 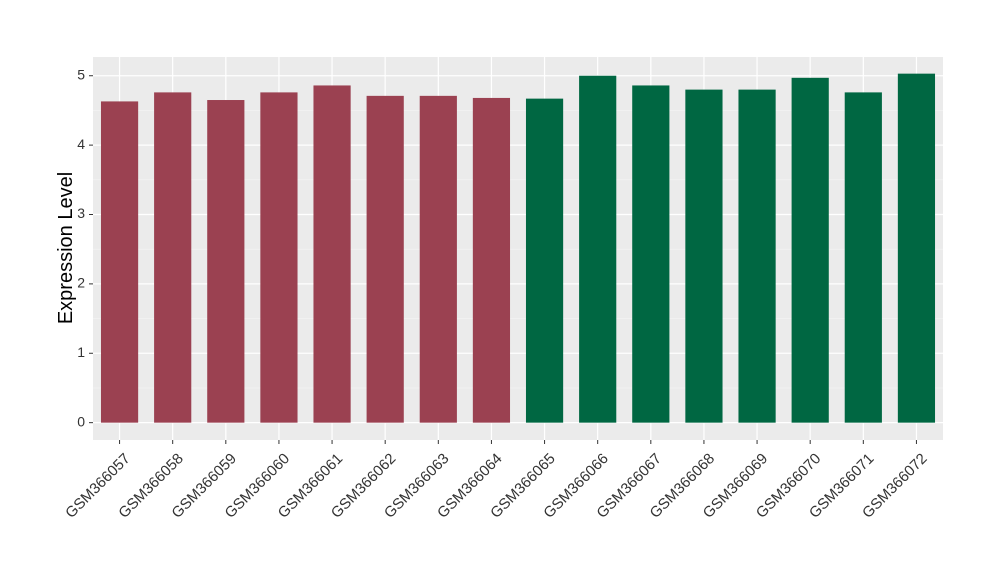 I want to click on y-tick-label: 2, so click(x=81, y=283).